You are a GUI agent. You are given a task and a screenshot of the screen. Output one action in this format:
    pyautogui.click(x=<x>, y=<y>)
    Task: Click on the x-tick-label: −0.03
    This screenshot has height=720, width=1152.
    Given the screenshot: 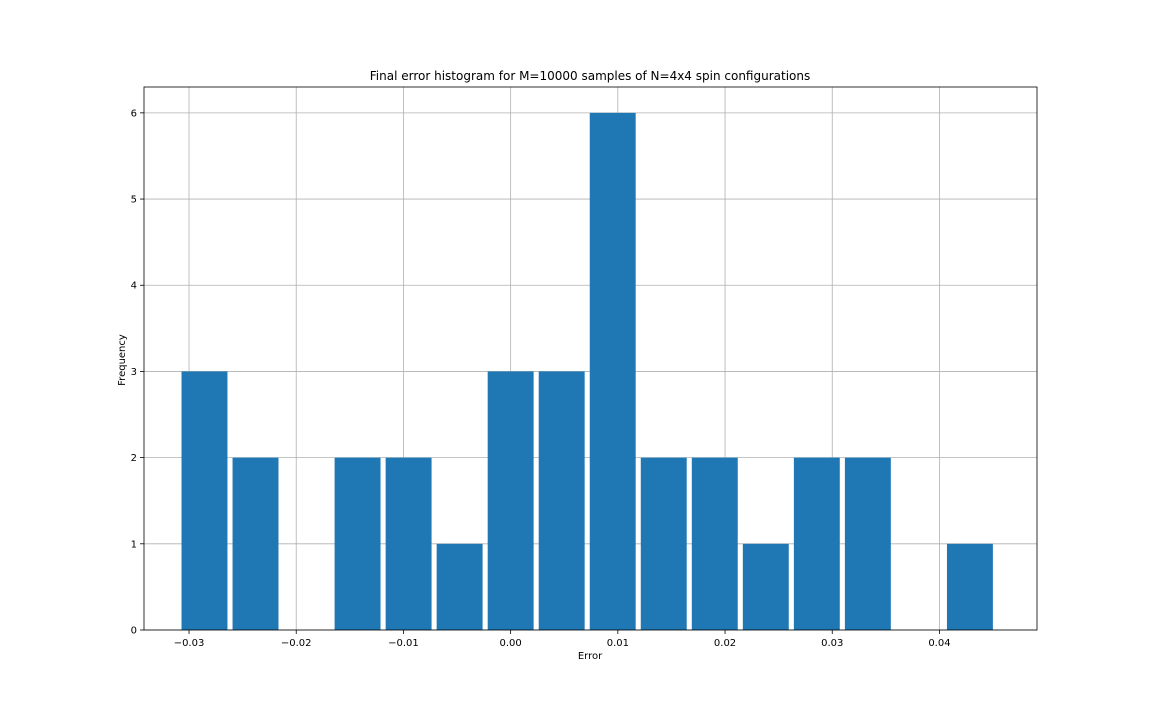 What is the action you would take?
    pyautogui.click(x=189, y=643)
    